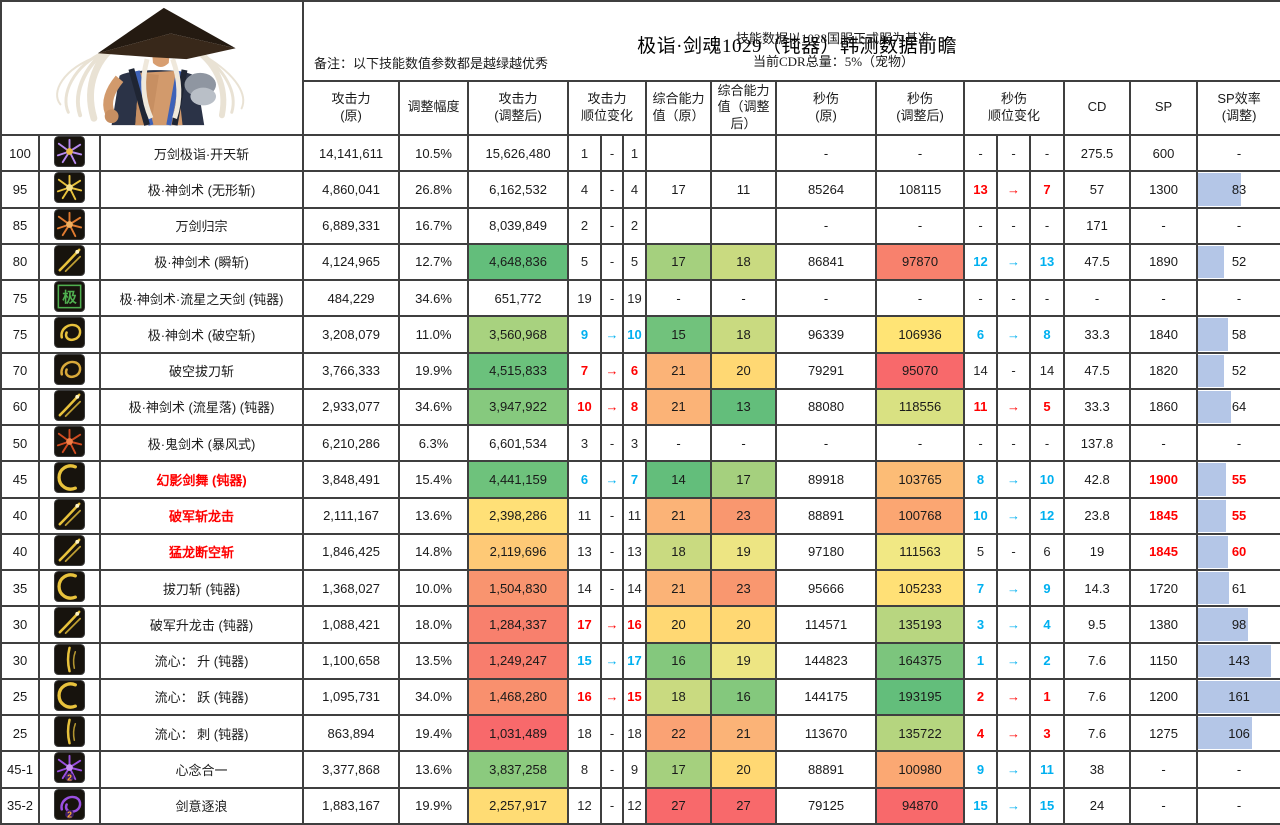 The width and height of the screenshot is (1280, 825). Describe the element at coordinates (201, 624) in the screenshot. I see `skill-name-cell: 破军升龙击 (钝器)` at that location.